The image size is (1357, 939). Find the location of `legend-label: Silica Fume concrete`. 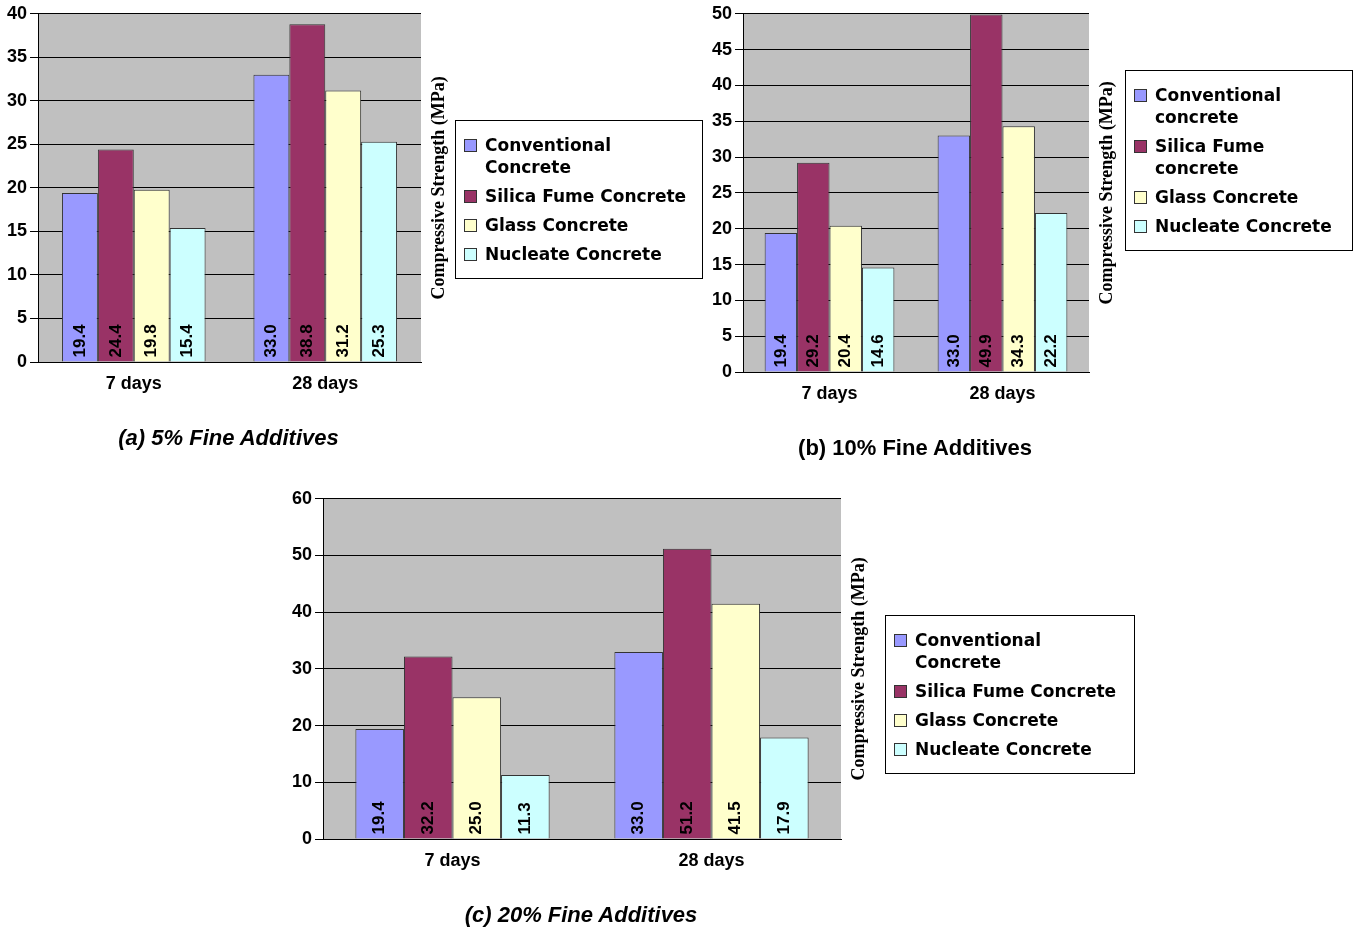

legend-label: Silica Fume concrete is located at coordinates (1210, 157).